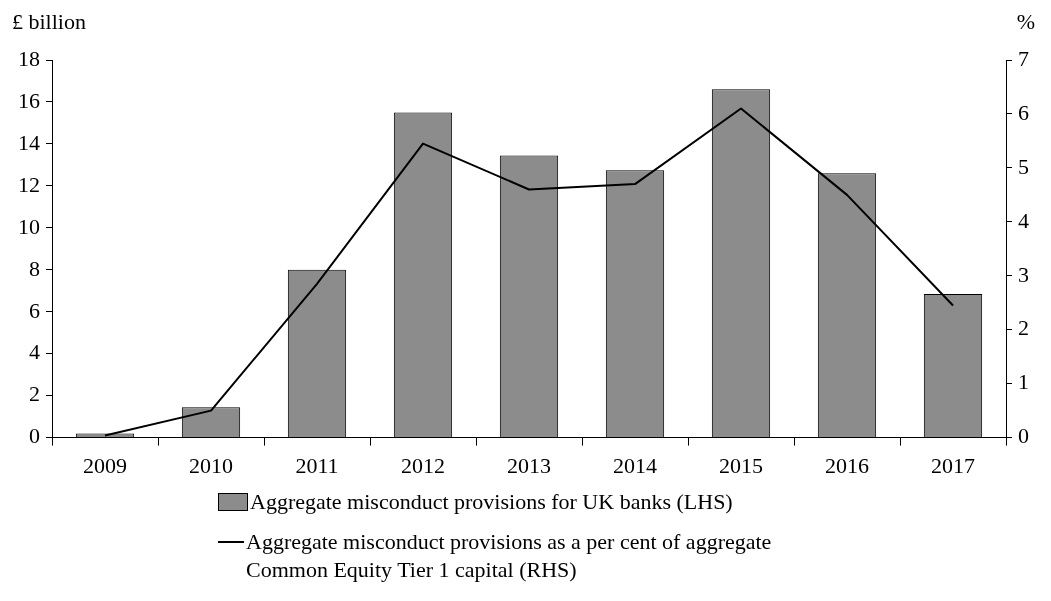 The height and width of the screenshot is (601, 1051). Describe the element at coordinates (1023, 382) in the screenshot. I see `y2-tick-label: 1` at that location.